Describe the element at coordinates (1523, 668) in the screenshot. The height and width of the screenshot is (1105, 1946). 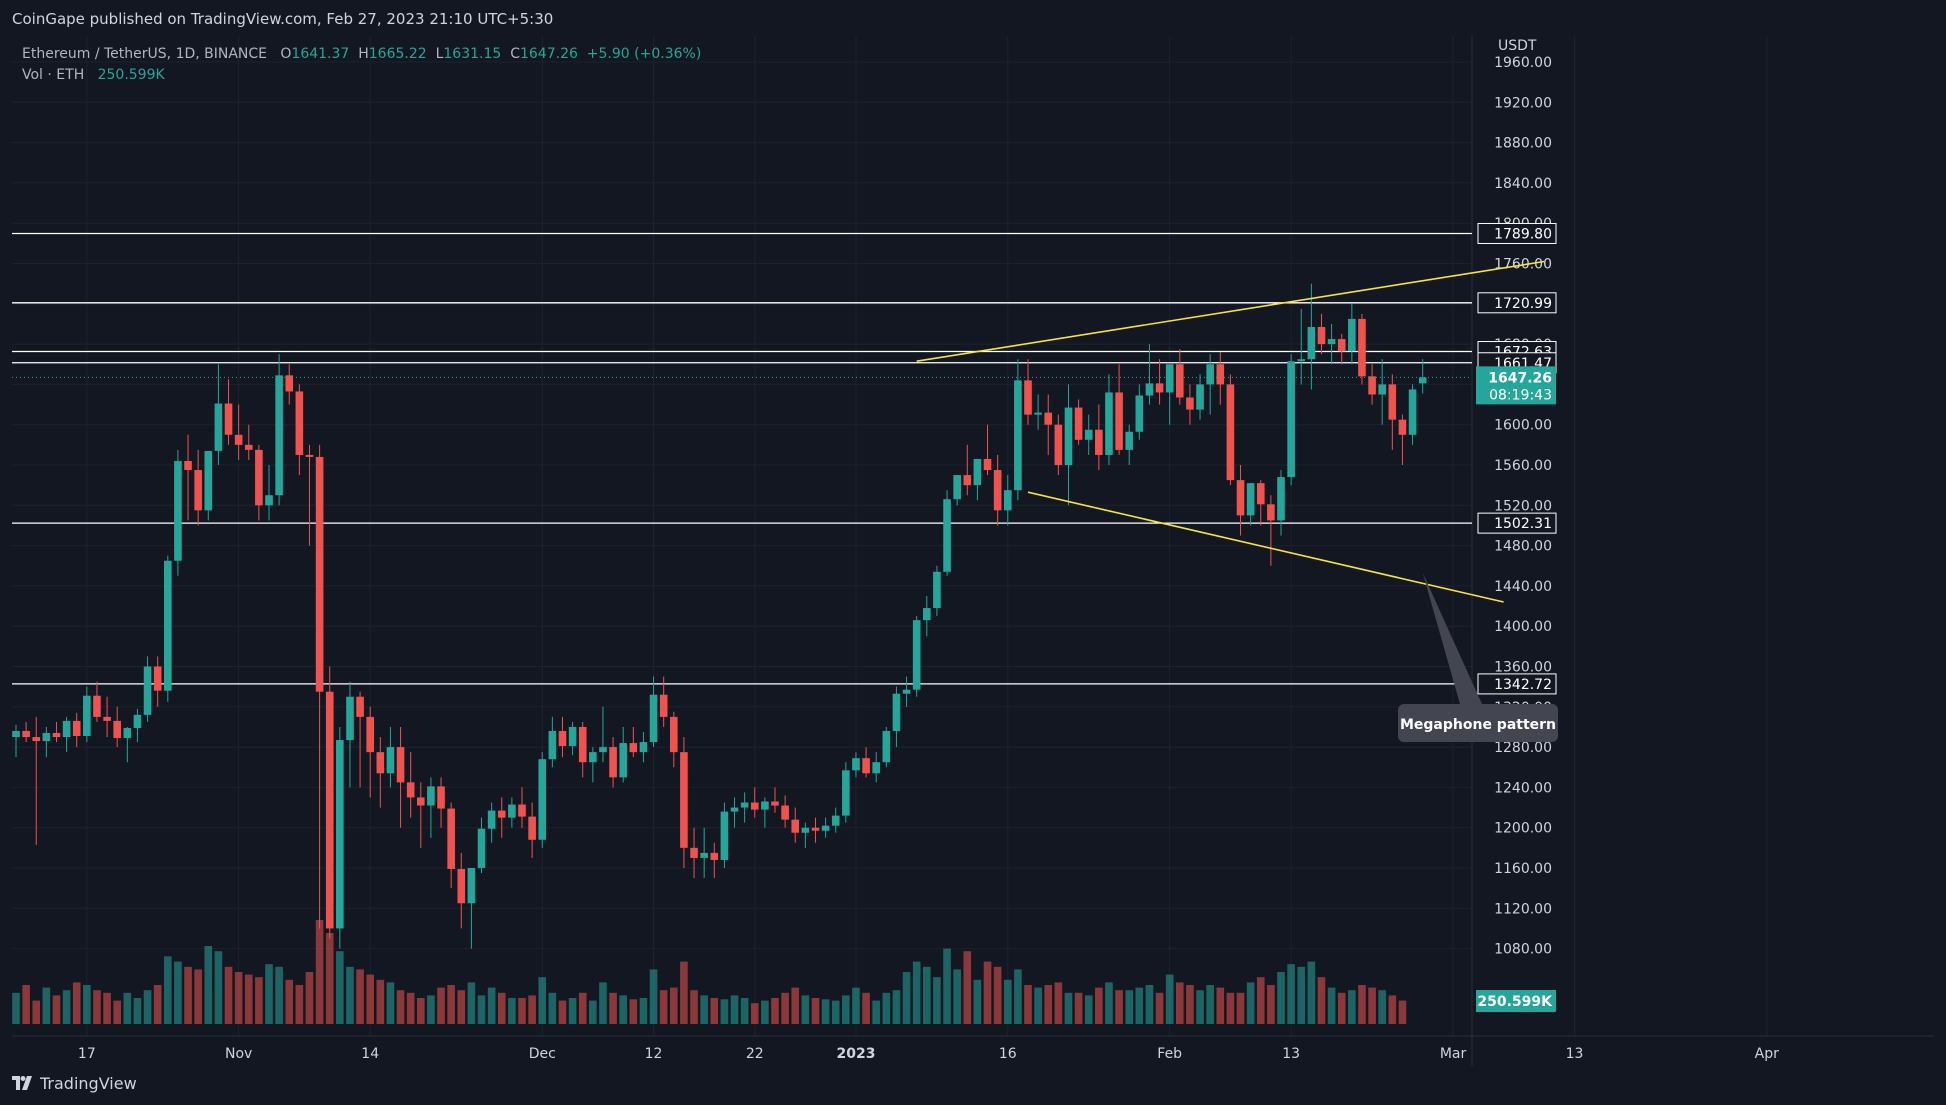
I see `price-tick-label: 1360.00` at that location.